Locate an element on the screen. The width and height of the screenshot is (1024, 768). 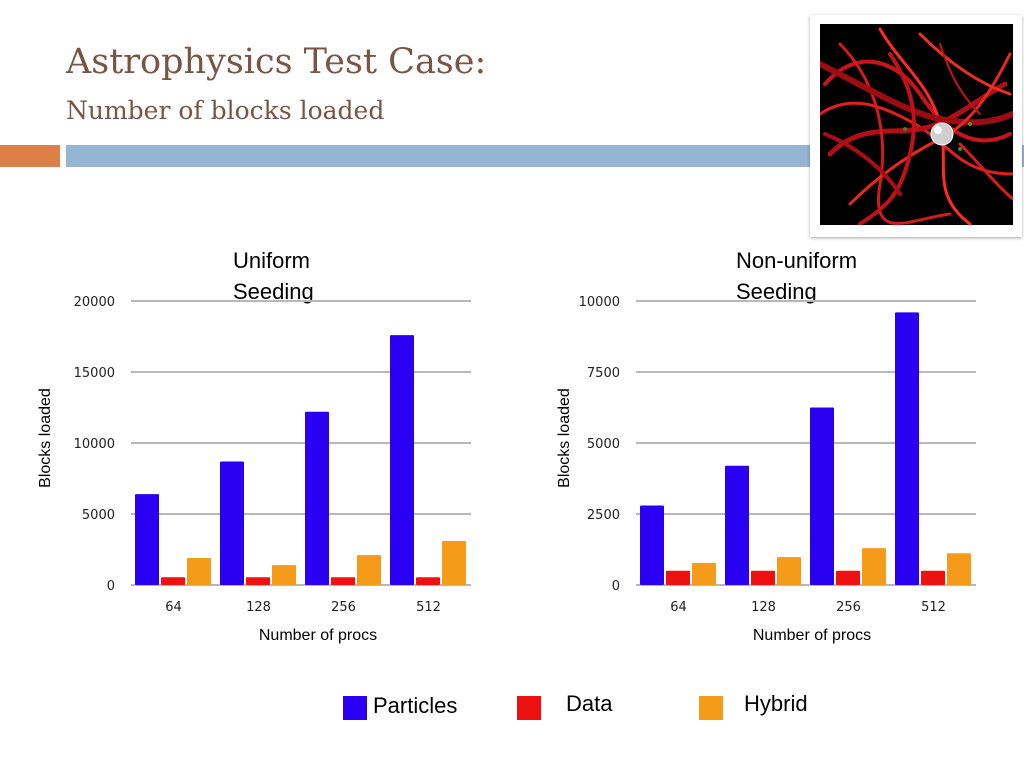
streamline-visualization-image is located at coordinates (916, 124).